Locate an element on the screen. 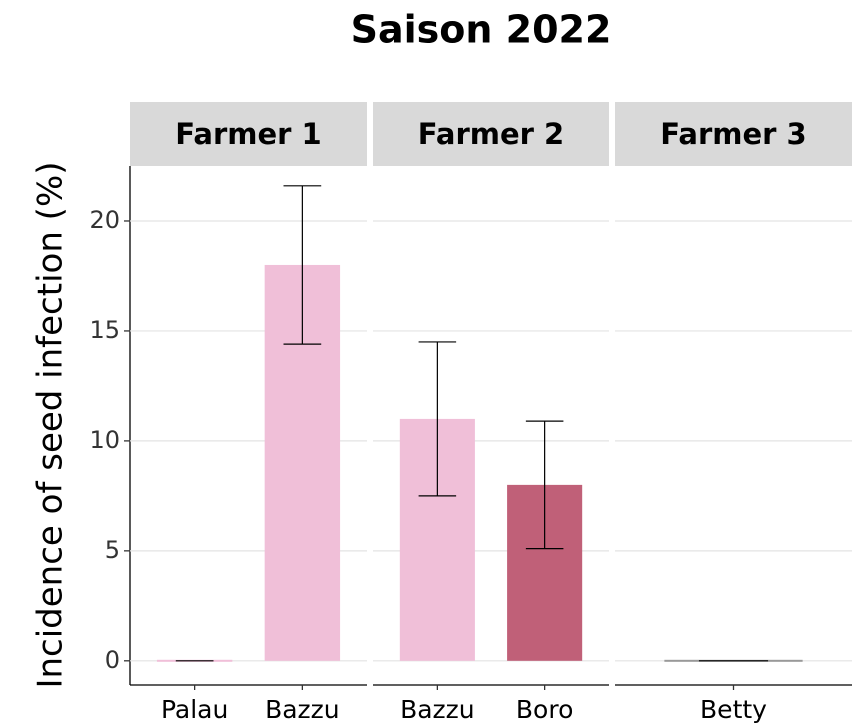 The width and height of the screenshot is (854, 725). y-tick-label: 5 is located at coordinates (112, 550).